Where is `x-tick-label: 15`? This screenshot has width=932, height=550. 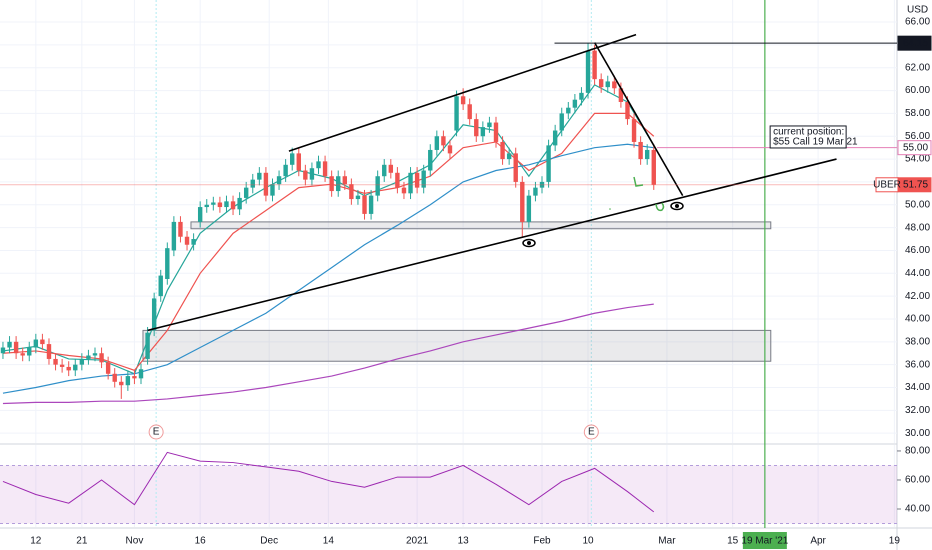 x-tick-label: 15 is located at coordinates (733, 541).